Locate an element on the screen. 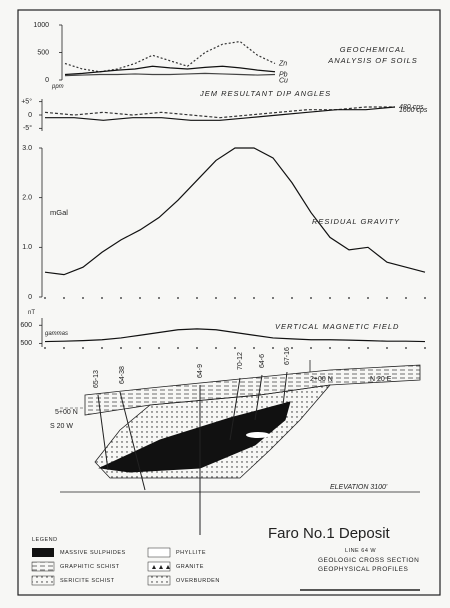  axis-label: nT is located at coordinates (32, 313).